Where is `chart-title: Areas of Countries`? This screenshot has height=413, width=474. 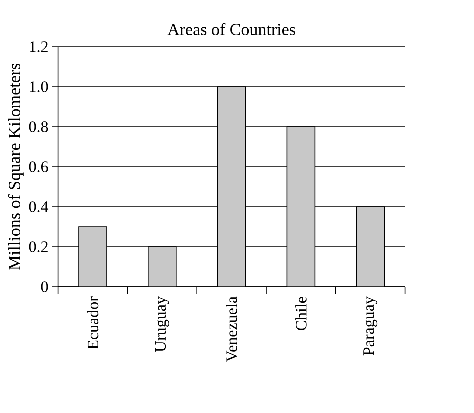
chart-title: Areas of Countries is located at coordinates (232, 29).